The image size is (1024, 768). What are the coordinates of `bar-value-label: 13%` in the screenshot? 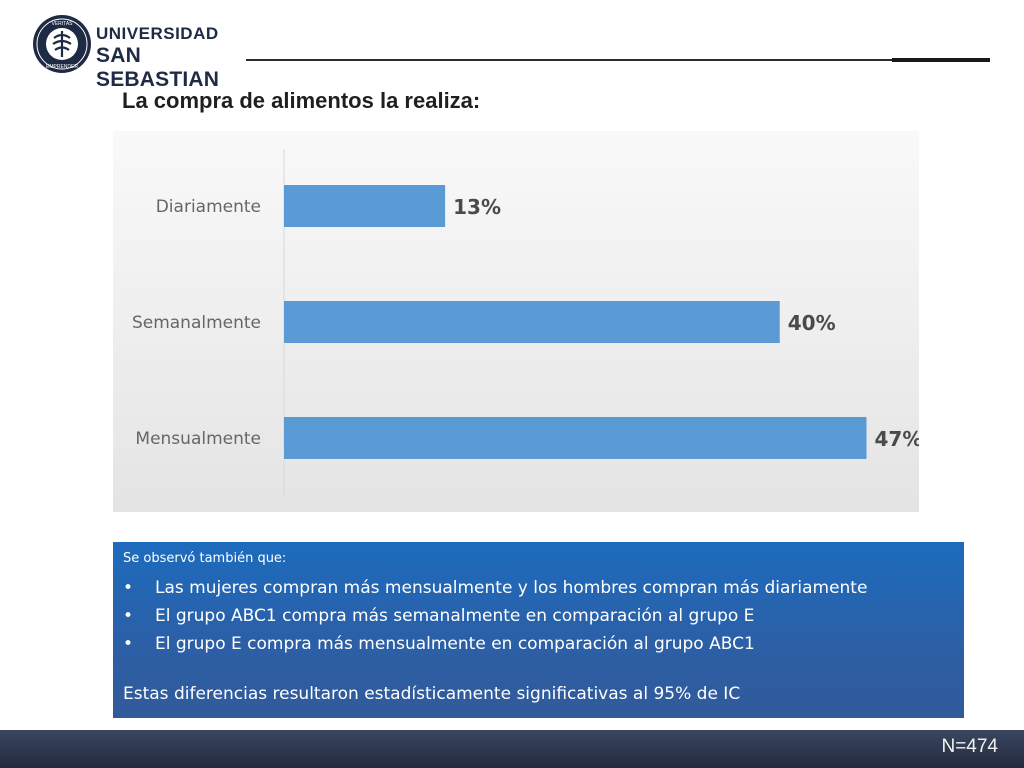 It's located at (477, 207).